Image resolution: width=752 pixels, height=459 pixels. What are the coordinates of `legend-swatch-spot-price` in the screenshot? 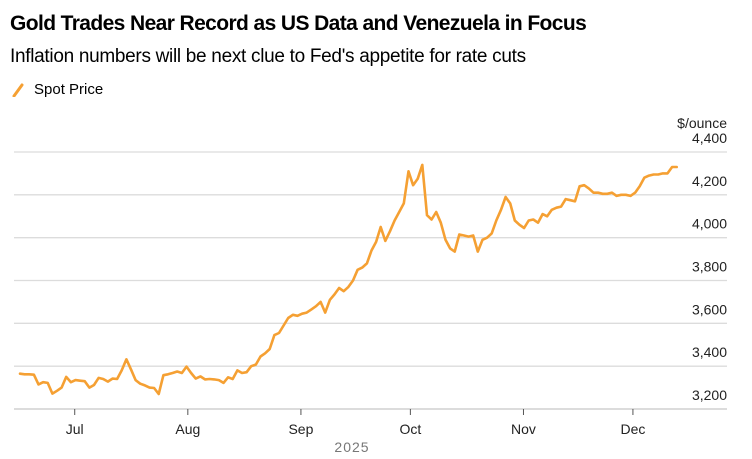 It's located at (18, 90).